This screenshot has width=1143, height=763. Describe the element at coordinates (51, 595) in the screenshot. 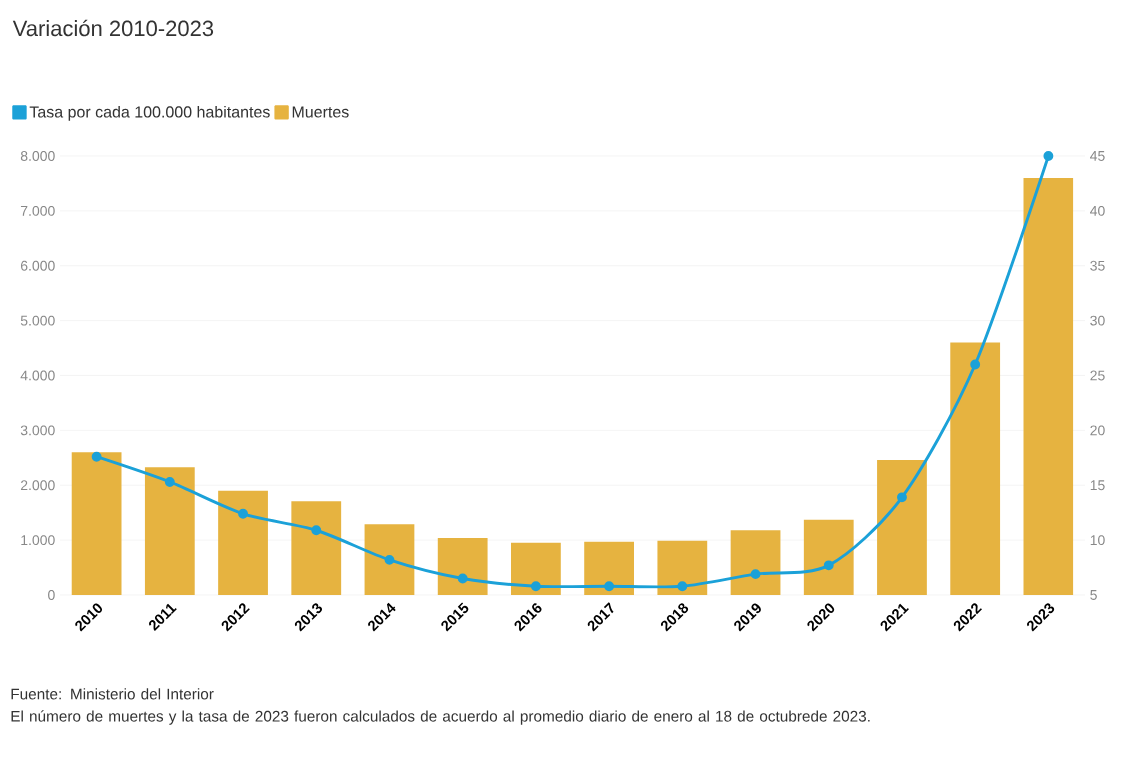

I see `y-tick-label: 0` at that location.